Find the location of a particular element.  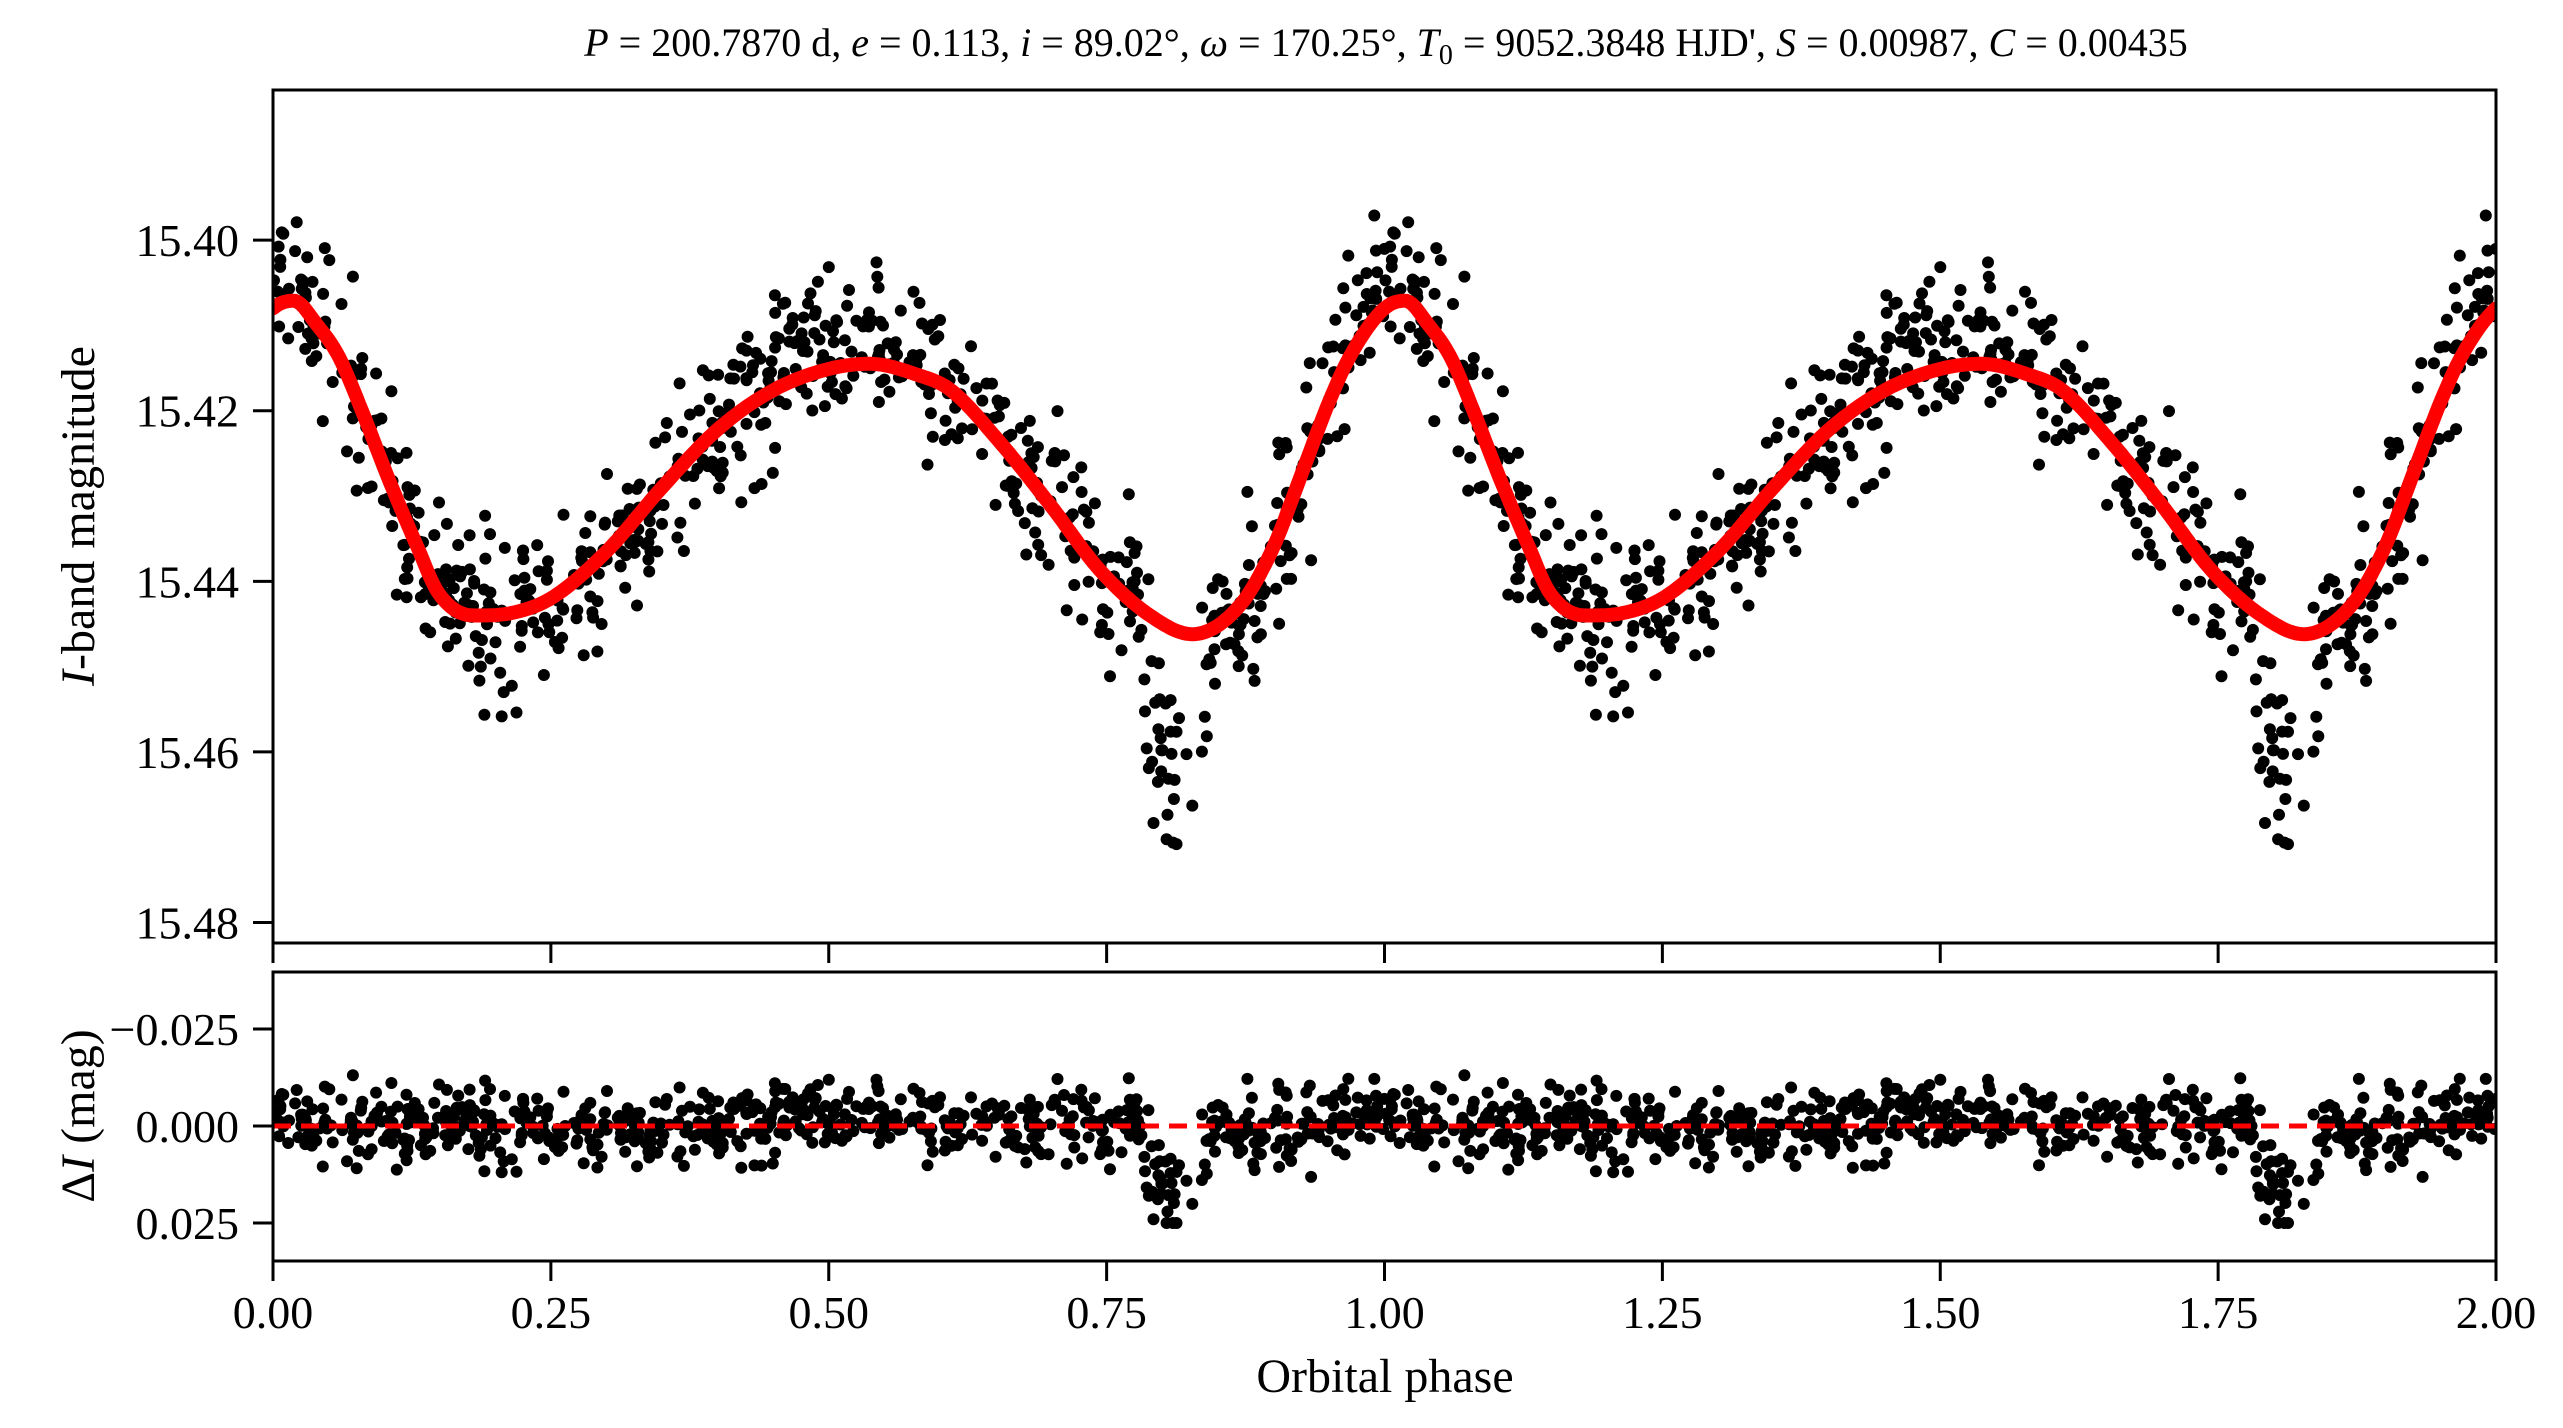

y-tick-label: 15.48 is located at coordinates (188, 923).